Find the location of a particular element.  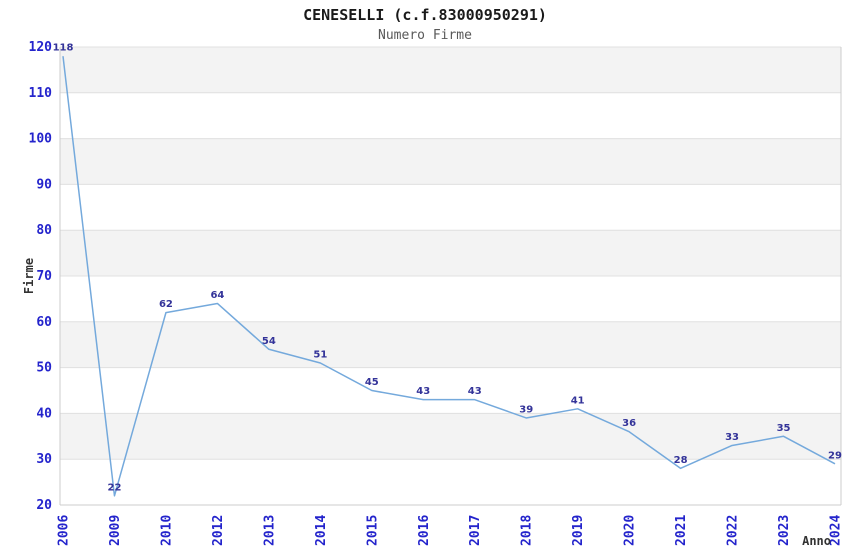

x-tick-label: 2016 is located at coordinates (424, 530).